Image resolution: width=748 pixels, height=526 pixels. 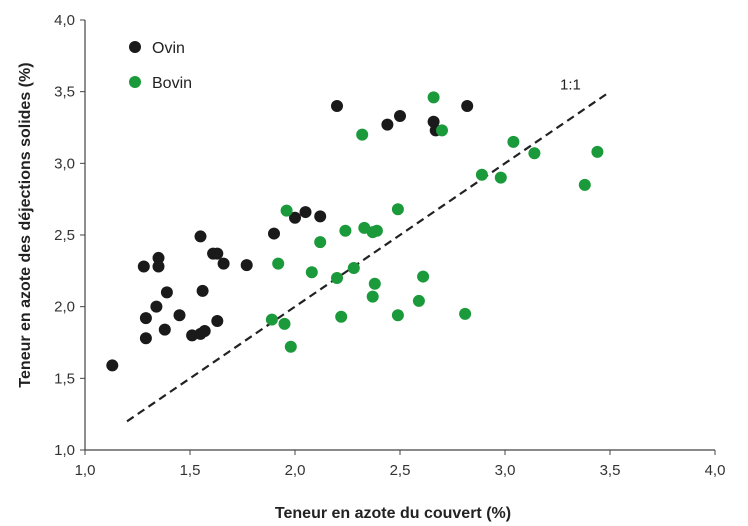 I want to click on x-tick-label: 1,5, so click(x=190, y=470).